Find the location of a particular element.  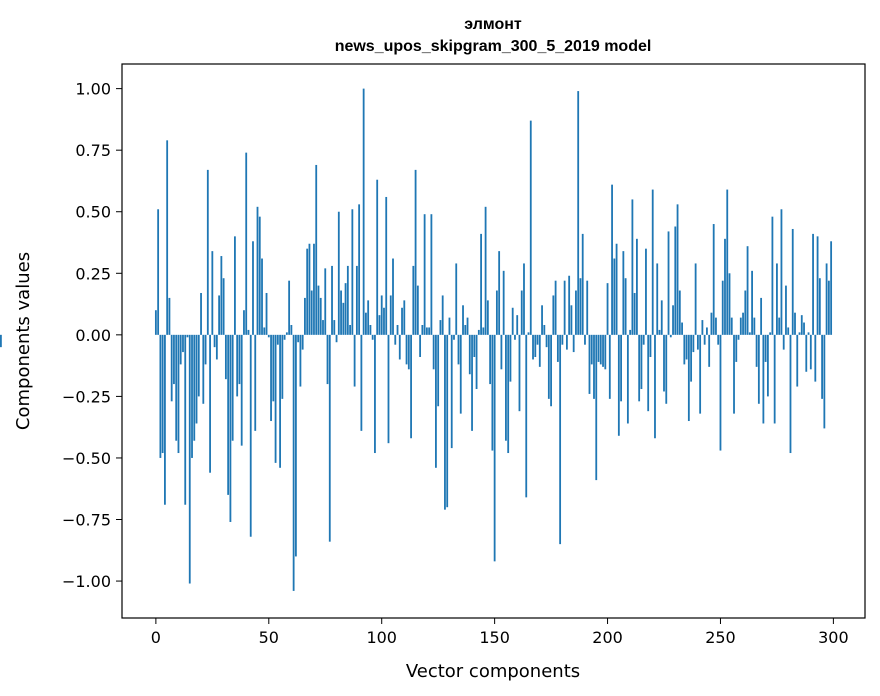

y-axis: 1.00 0.75 0.50 0.25 0.00 −0.25 −0.50 −0.75 −1.00 is located at coordinates (92, 335).